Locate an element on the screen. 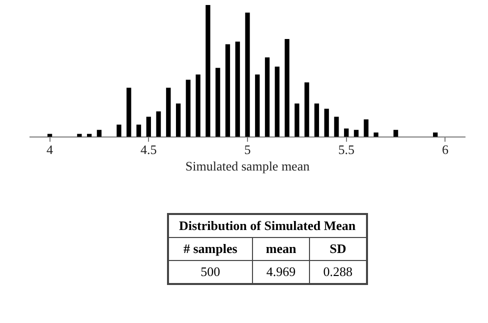 This screenshot has width=488, height=323. x-tick-label: 6 is located at coordinates (445, 150).